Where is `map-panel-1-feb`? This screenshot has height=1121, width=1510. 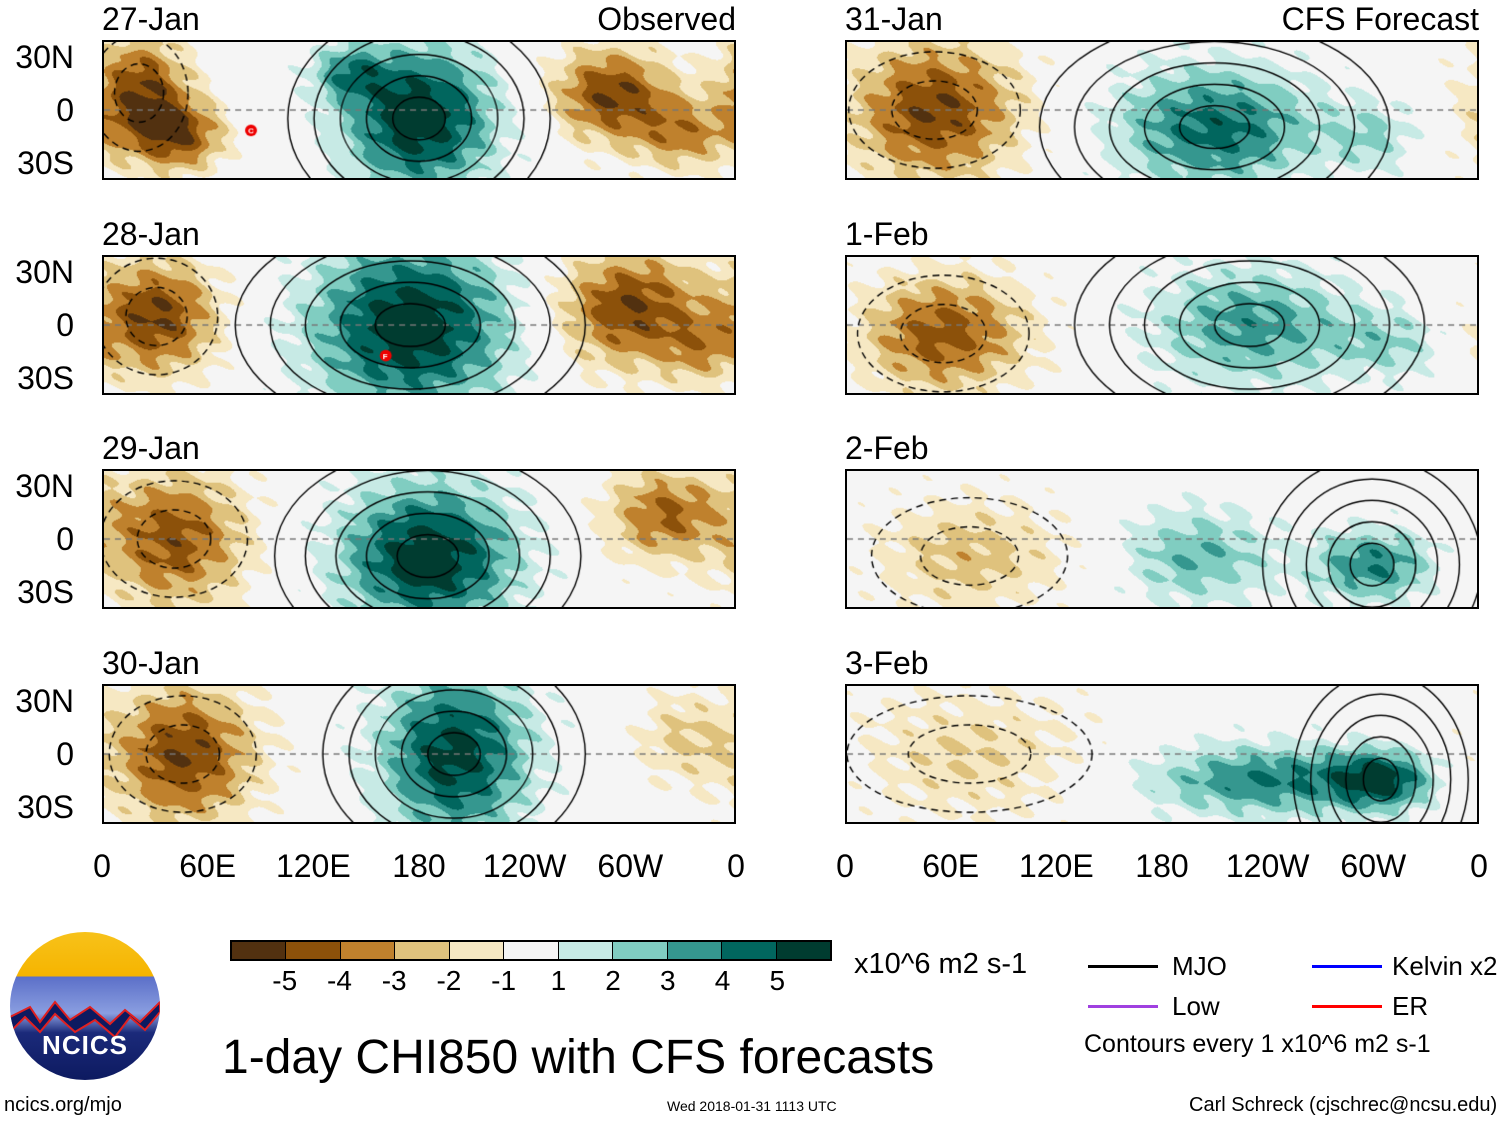 map-panel-1-feb is located at coordinates (1162, 325).